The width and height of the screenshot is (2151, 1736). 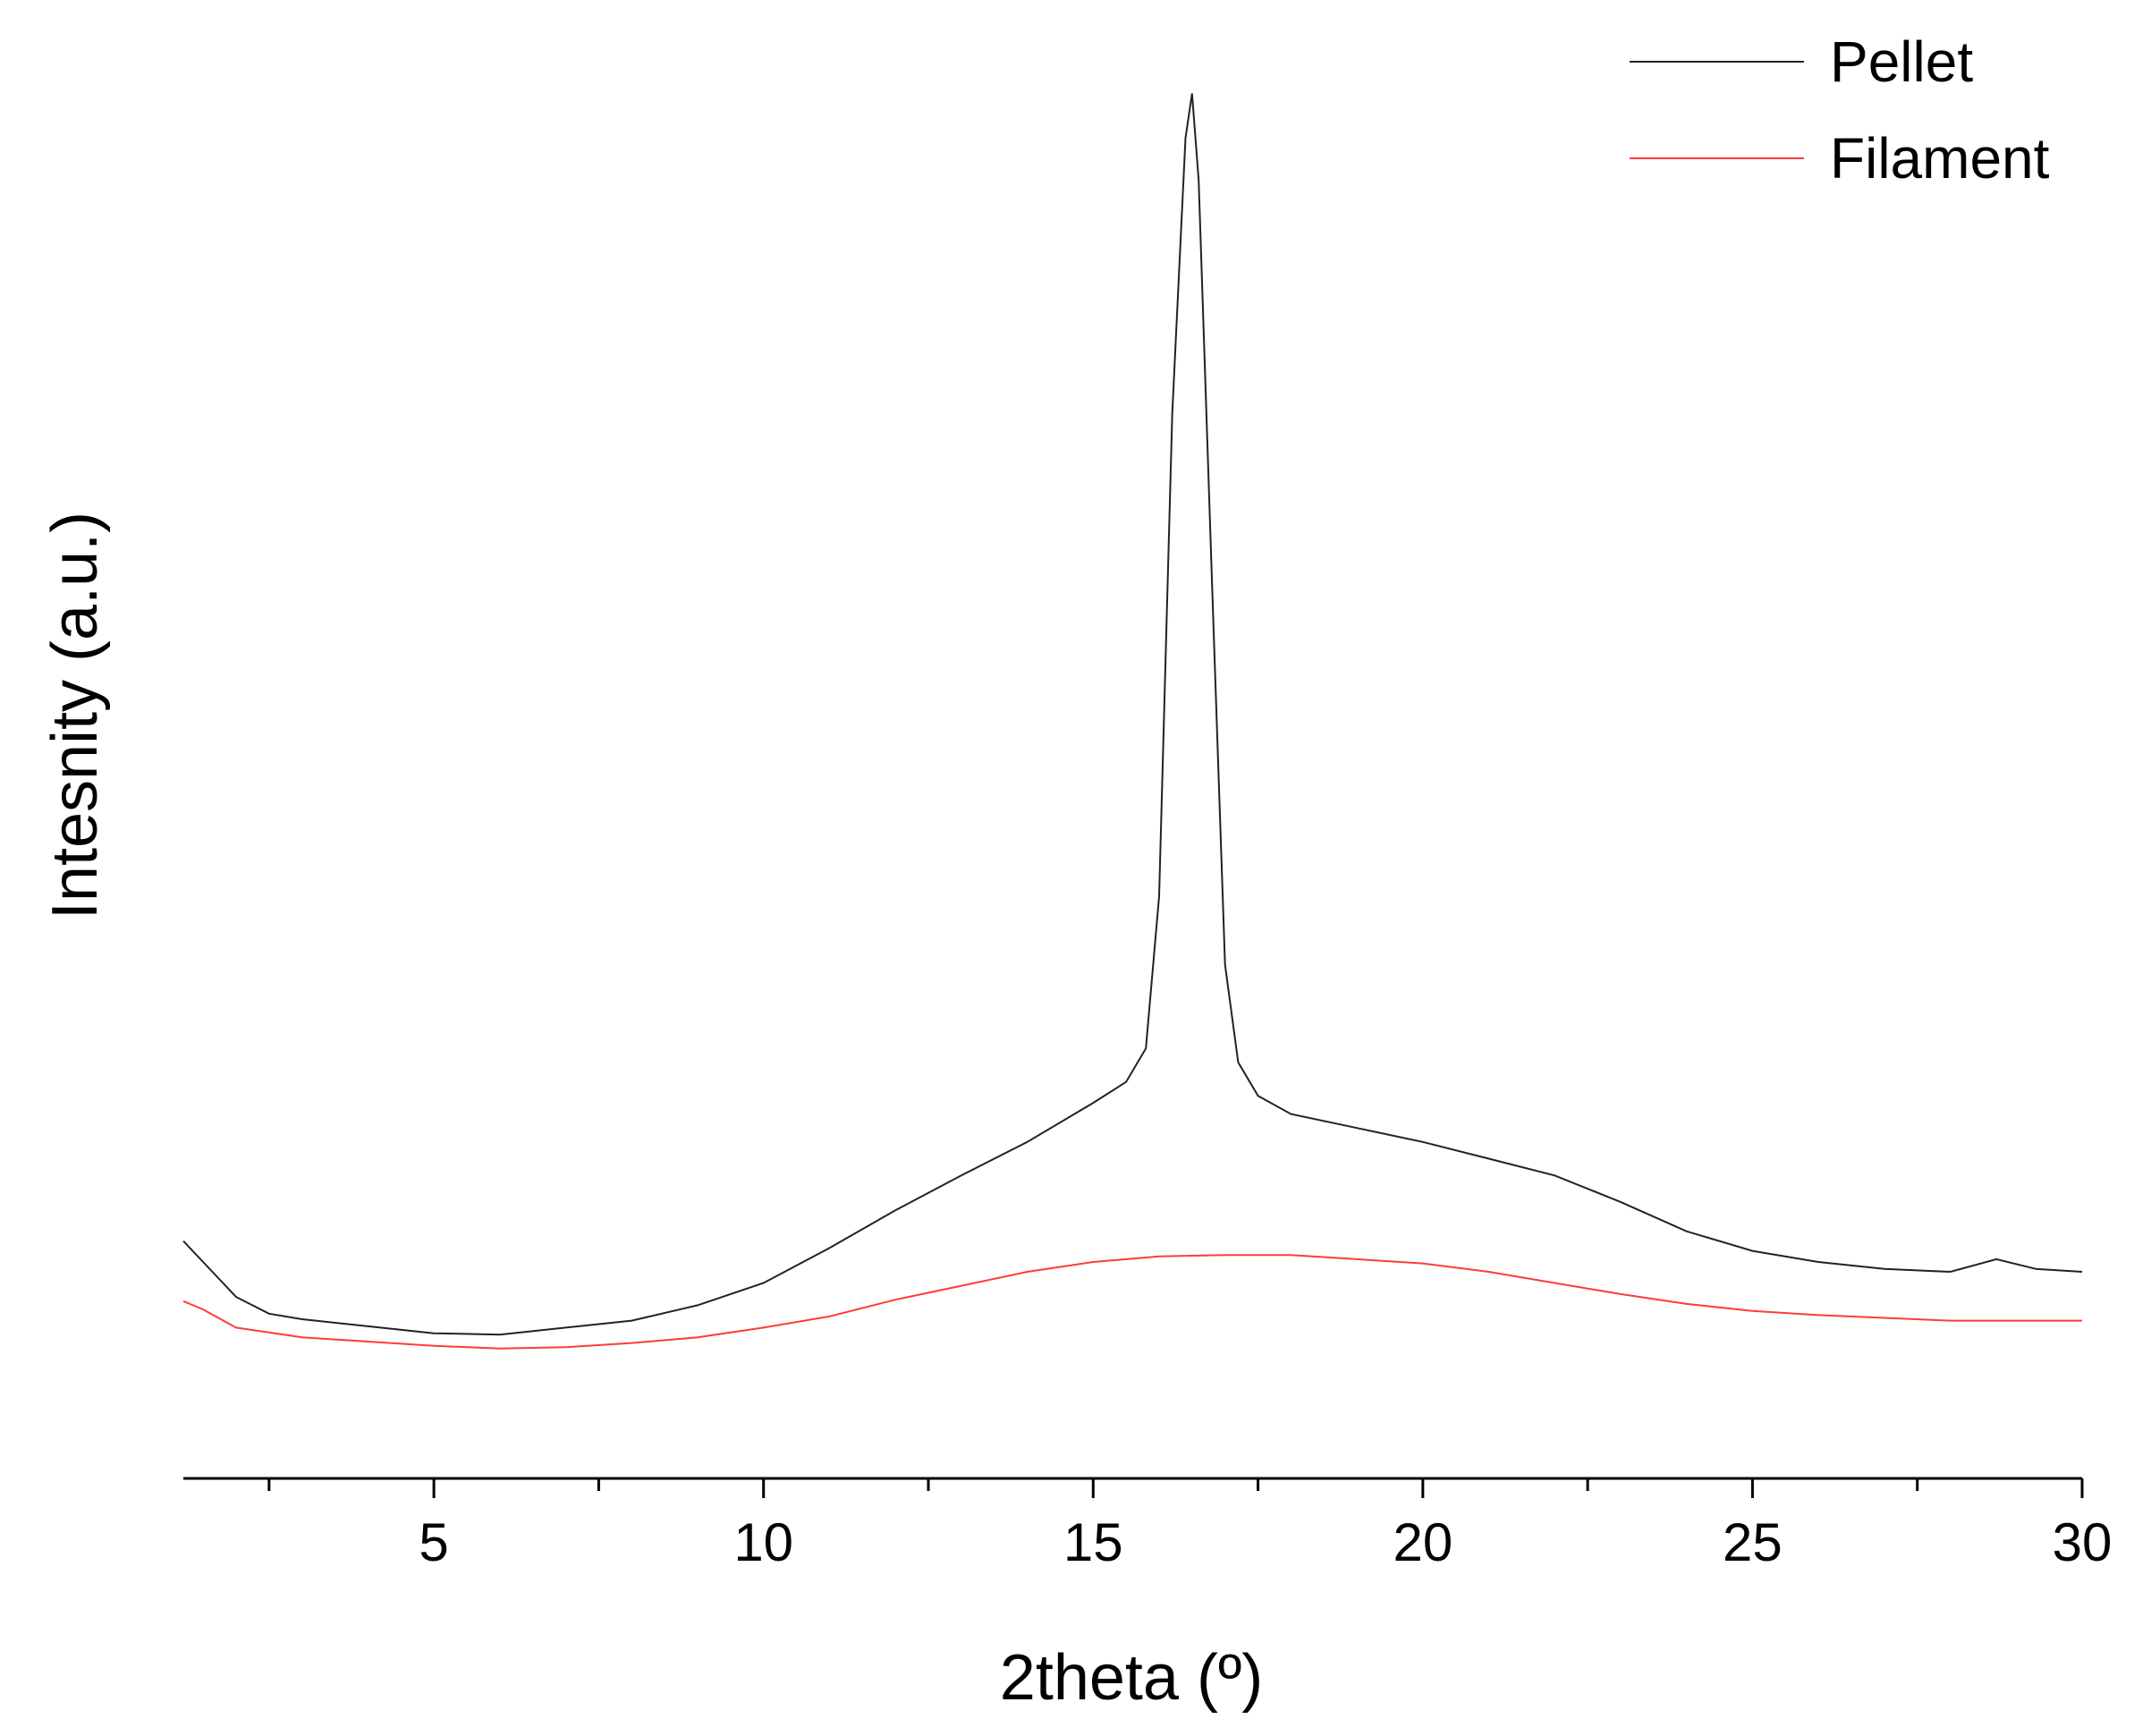 I want to click on legend-label: Filament, so click(x=1940, y=158).